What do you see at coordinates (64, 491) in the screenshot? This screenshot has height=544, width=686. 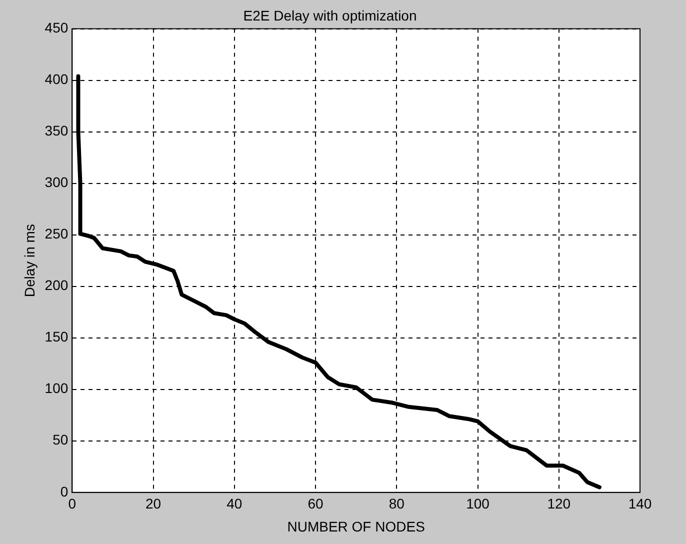 I see `y-tick-label: 0` at bounding box center [64, 491].